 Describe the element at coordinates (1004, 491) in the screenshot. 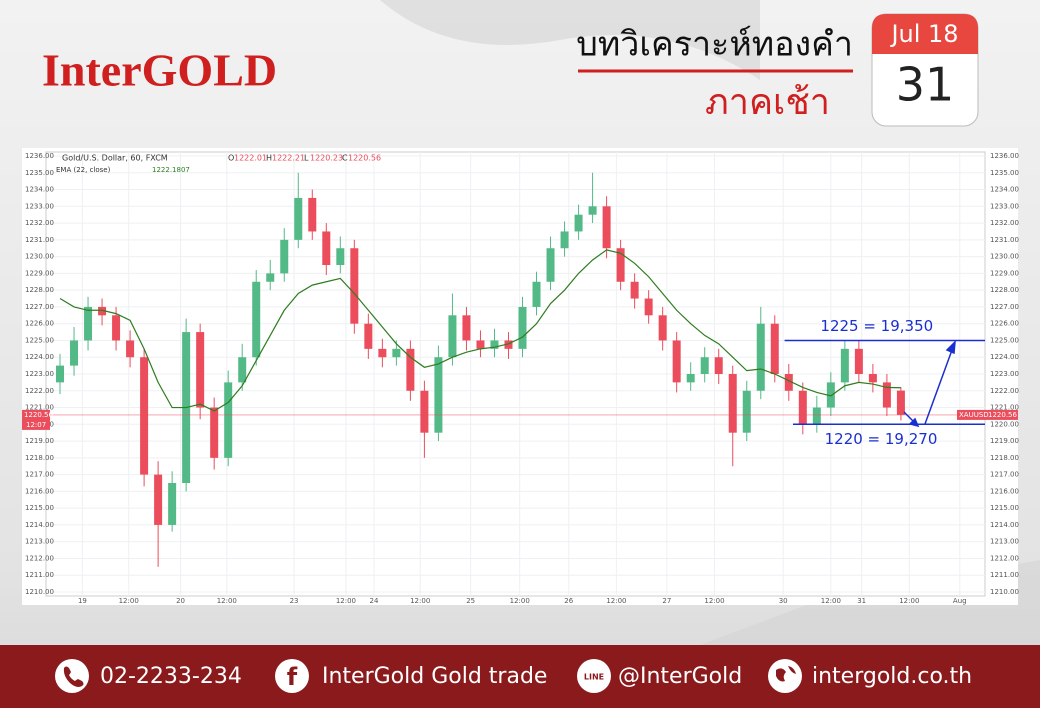

I see `y-tick-label: 1216.00` at that location.